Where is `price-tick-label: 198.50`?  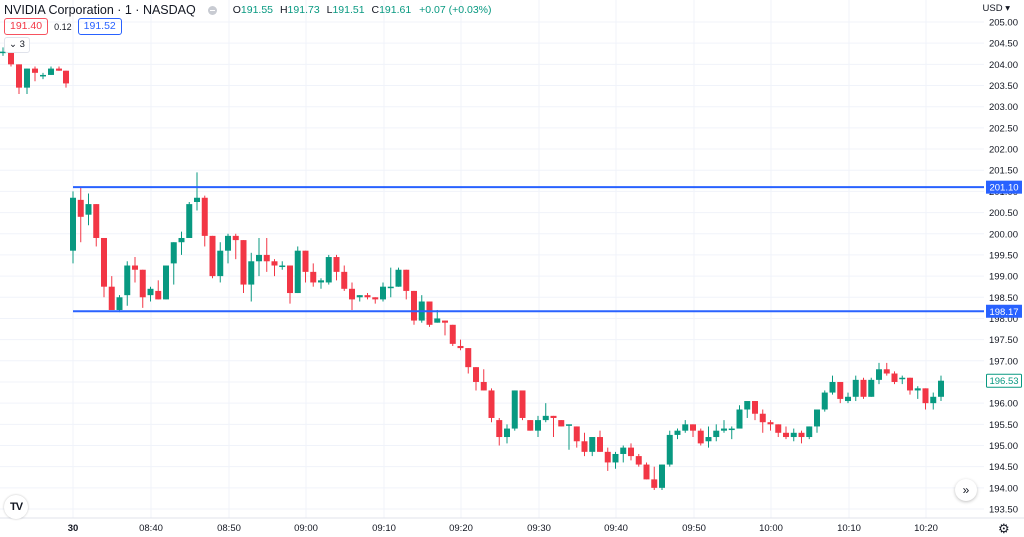
price-tick-label: 198.50 is located at coordinates (1003, 298).